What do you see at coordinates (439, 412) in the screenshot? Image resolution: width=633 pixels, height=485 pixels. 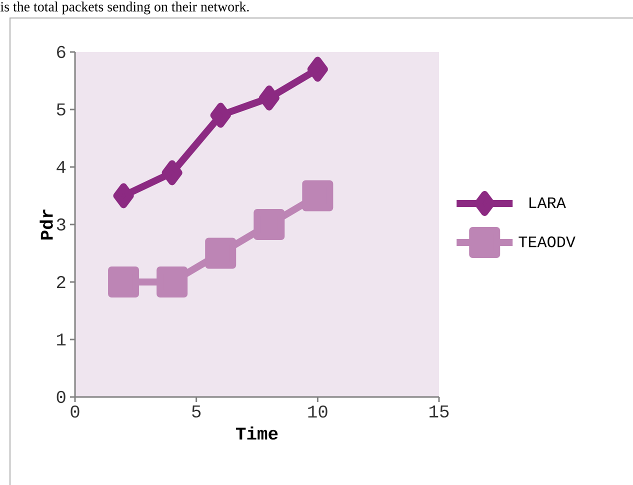 I see `x-tick-label: 15` at bounding box center [439, 412].